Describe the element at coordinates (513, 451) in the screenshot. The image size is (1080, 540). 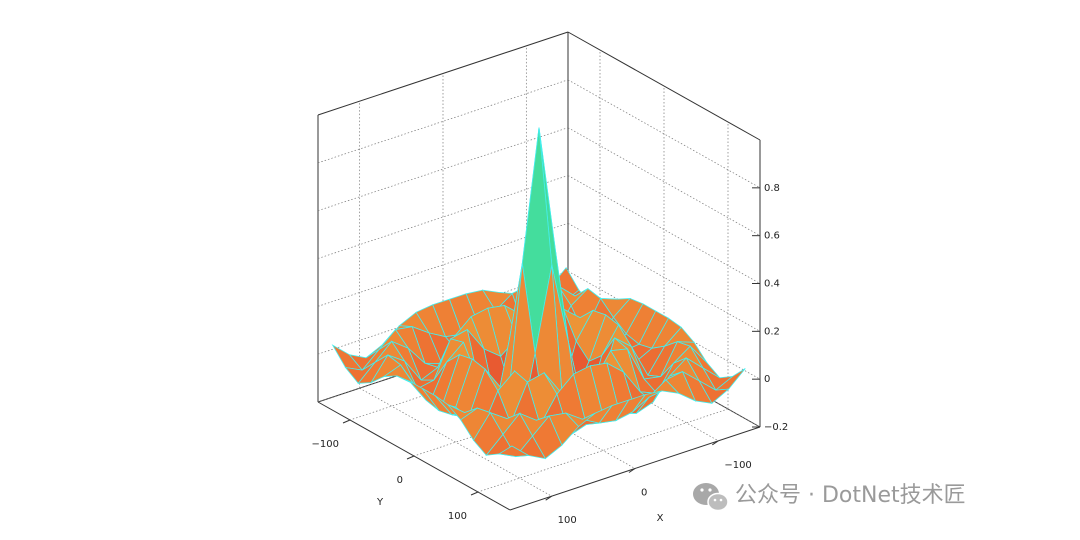
I see `surface-patch` at that location.